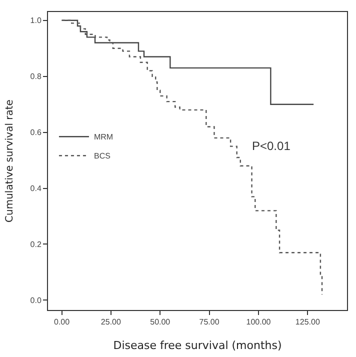 This screenshot has height=357, width=356. Describe the element at coordinates (104, 137) in the screenshot. I see `legend-label: MRM` at that location.